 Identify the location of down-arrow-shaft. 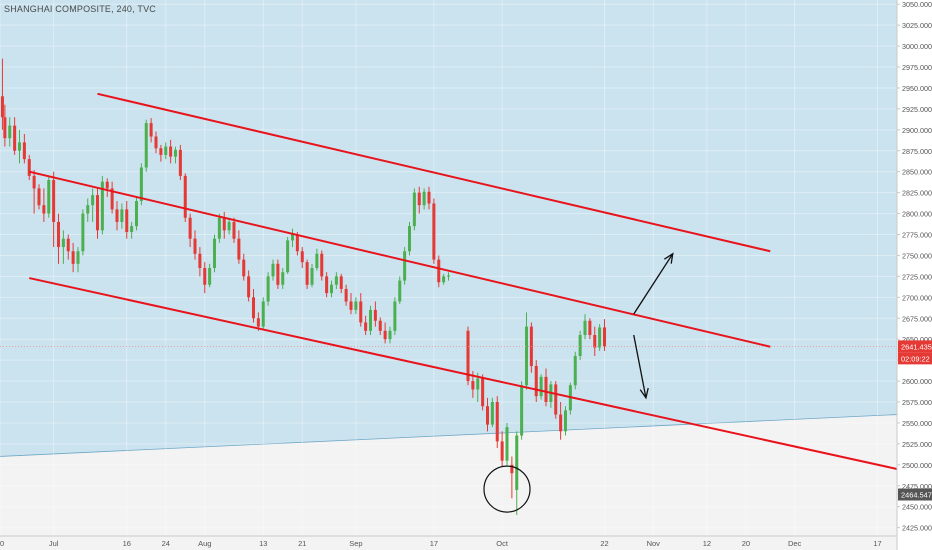
(640, 366).